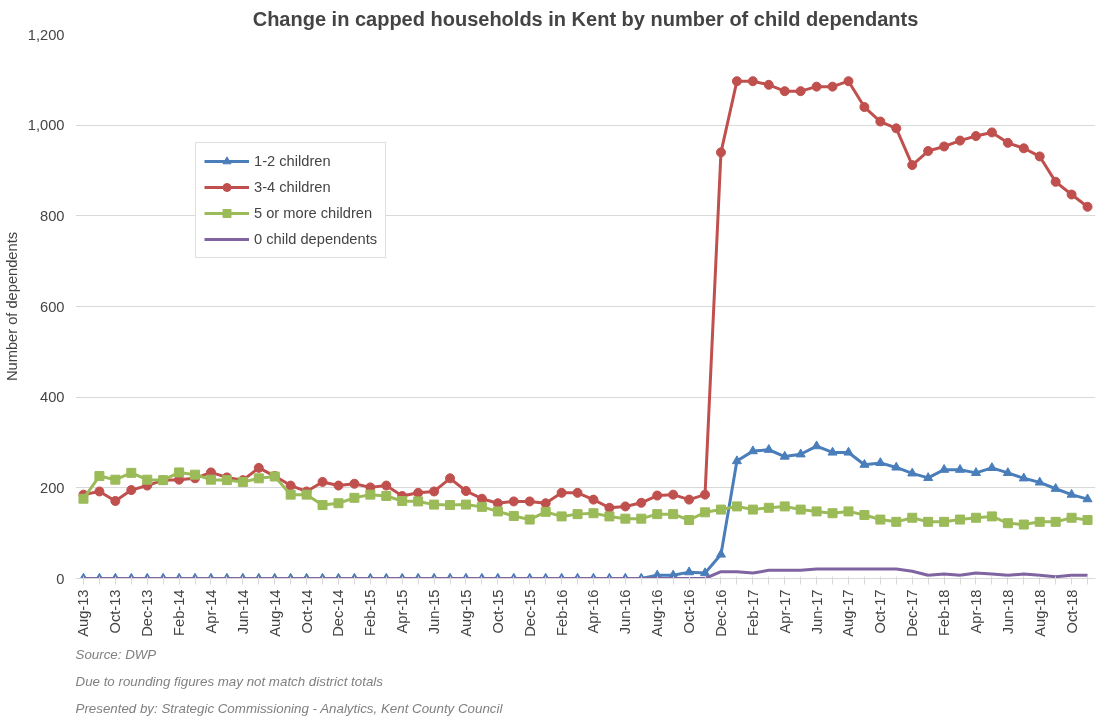 The width and height of the screenshot is (1107, 724). Describe the element at coordinates (292, 161) in the screenshot. I see `legend-label: 1-2 children` at that location.